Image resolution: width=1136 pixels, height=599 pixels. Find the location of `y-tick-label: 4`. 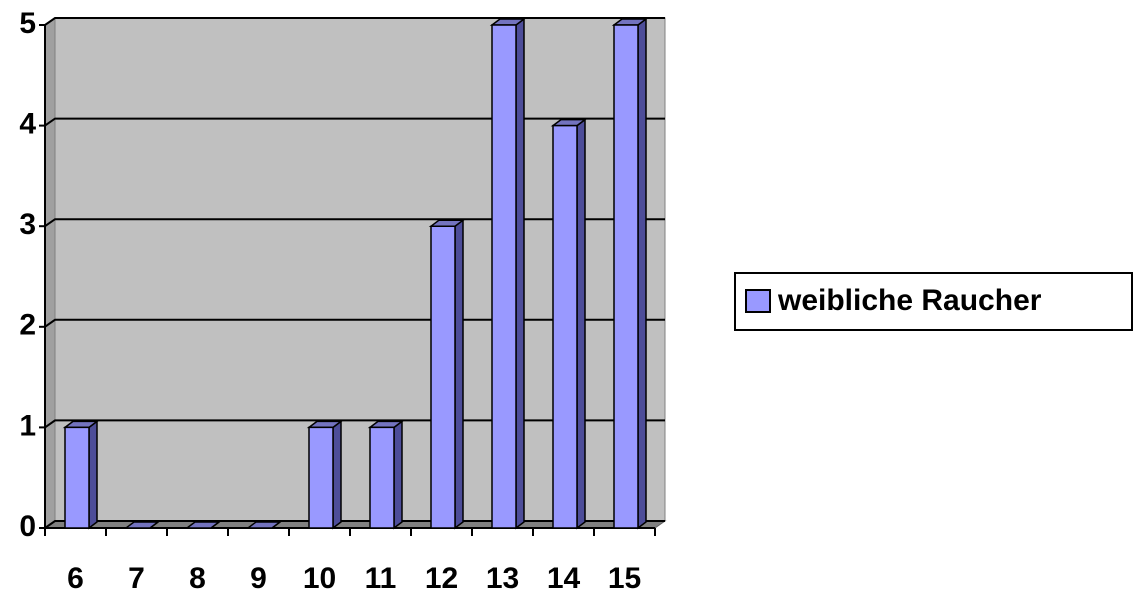

y-tick-label: 4 is located at coordinates (27, 124).